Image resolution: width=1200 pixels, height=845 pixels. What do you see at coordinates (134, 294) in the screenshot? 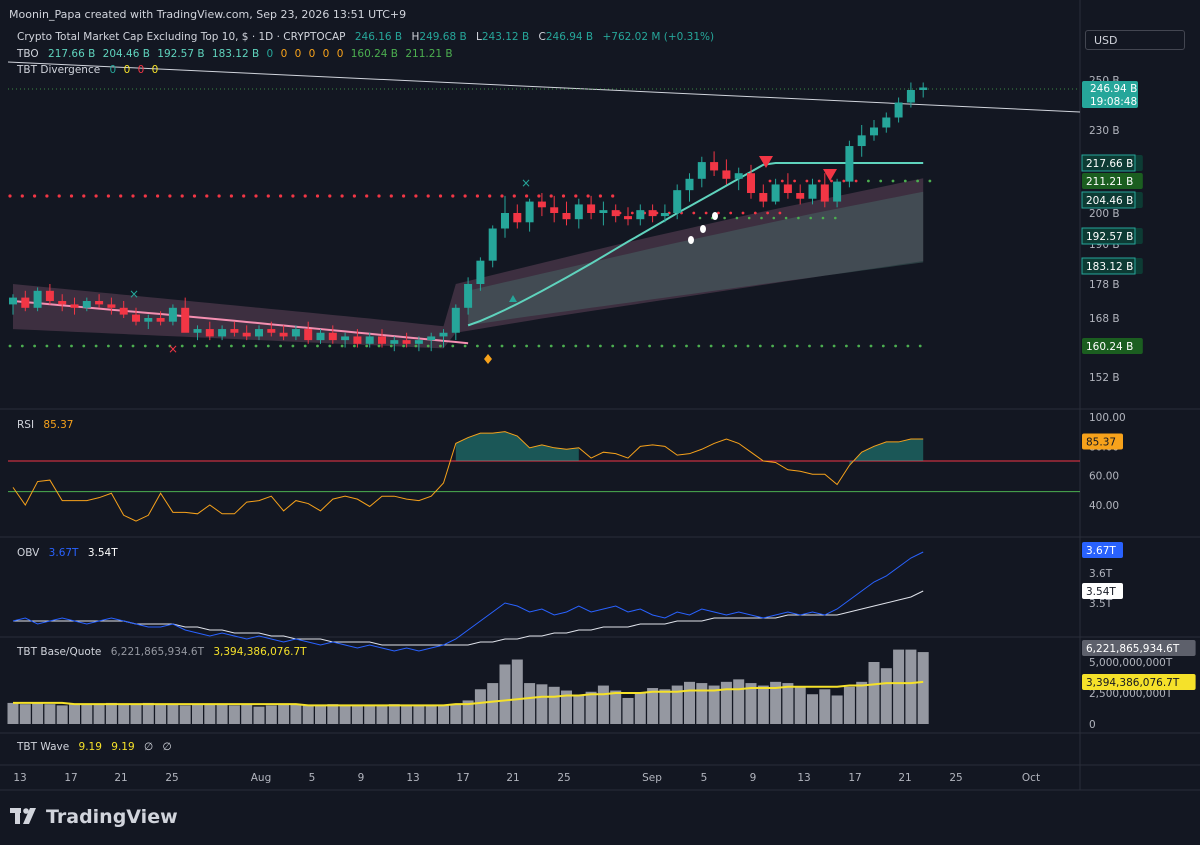
I see `cross-marker-green: ×` at bounding box center [134, 294].